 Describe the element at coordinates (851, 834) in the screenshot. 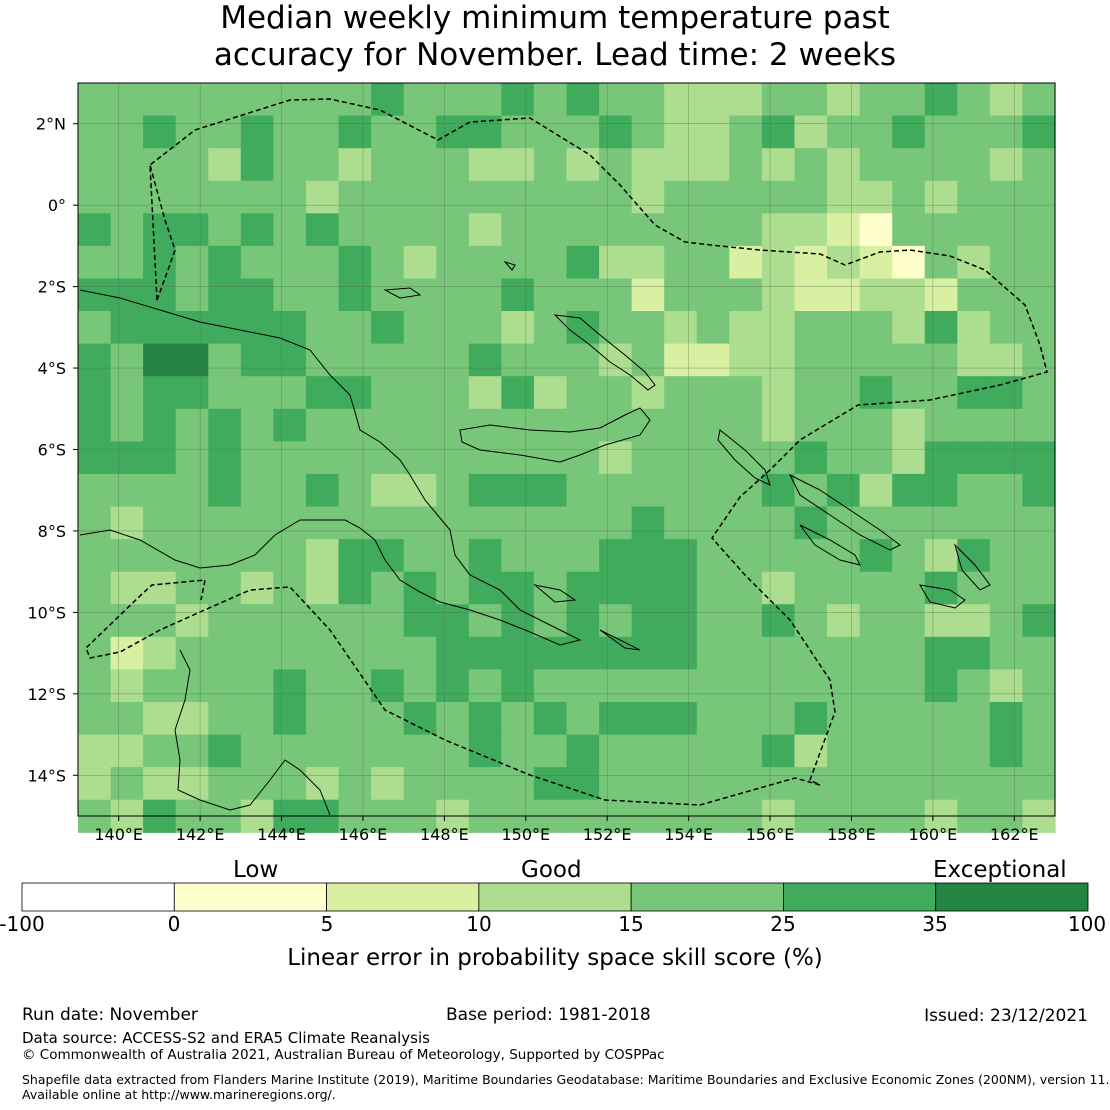

I see `x-tick-label: 158°E` at that location.